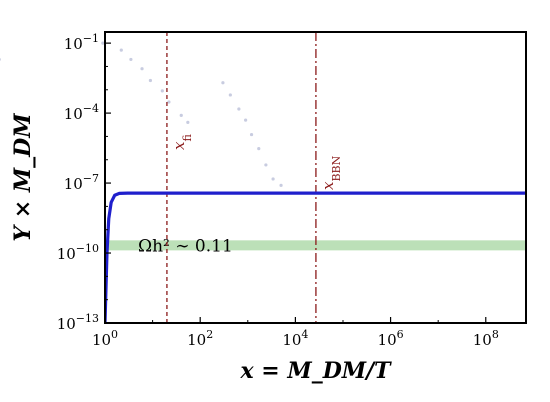  Describe the element at coordinates (81, 112) in the screenshot. I see `y-tick-label: 10⁻⁴` at that location.